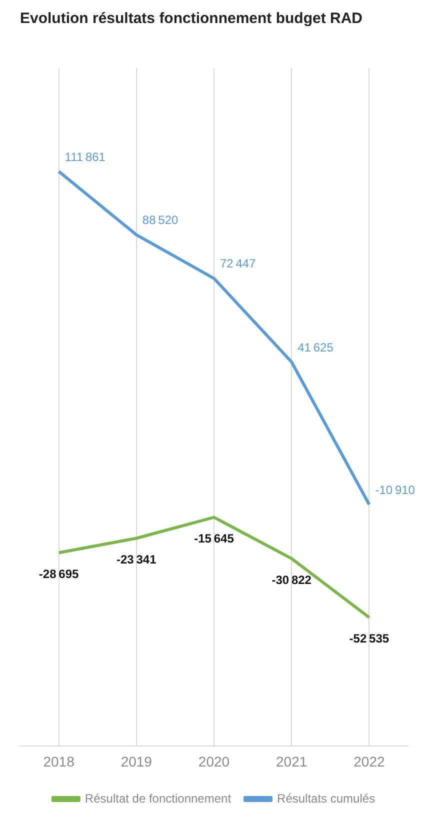  Describe the element at coordinates (395, 489) in the screenshot. I see `data-label: -10 910` at that location.